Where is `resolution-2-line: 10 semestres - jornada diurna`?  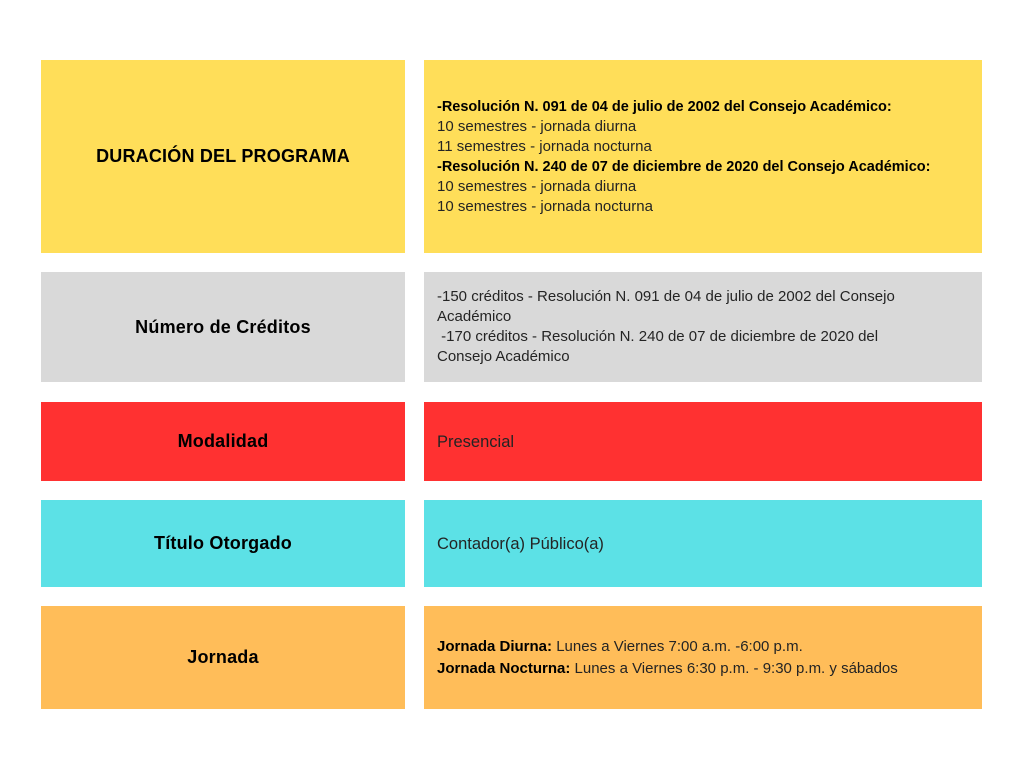
resolution-2-line: 10 semestres - jornada diurna is located at coordinates (537, 186).